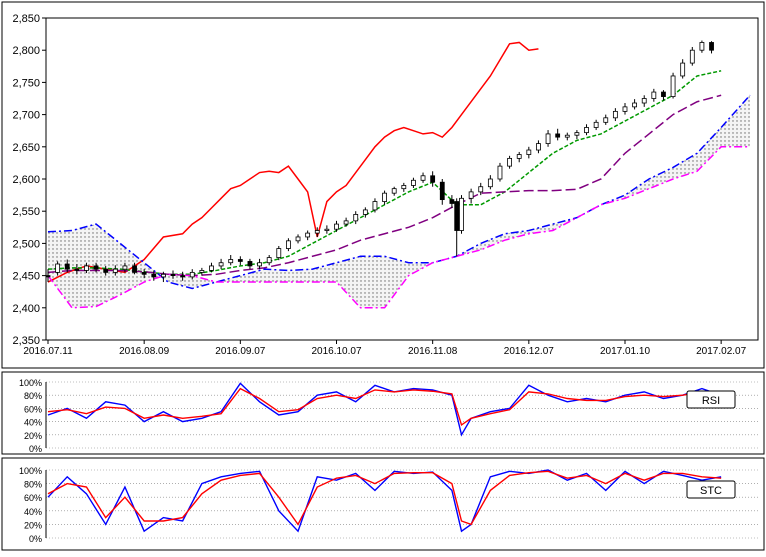 This screenshot has height=557, width=766. I want to click on stc-y-tick-label: 0%, so click(35, 539).